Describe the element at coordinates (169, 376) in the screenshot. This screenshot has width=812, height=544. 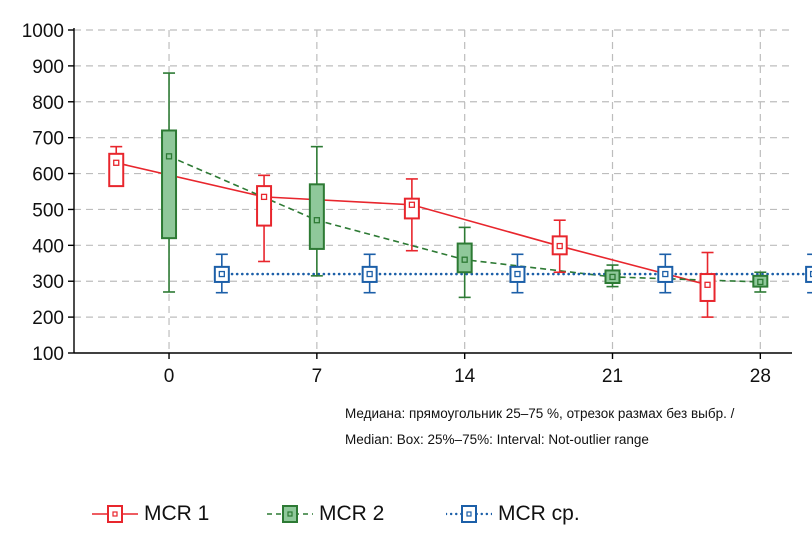
I see `x-tick-label: 0` at that location.